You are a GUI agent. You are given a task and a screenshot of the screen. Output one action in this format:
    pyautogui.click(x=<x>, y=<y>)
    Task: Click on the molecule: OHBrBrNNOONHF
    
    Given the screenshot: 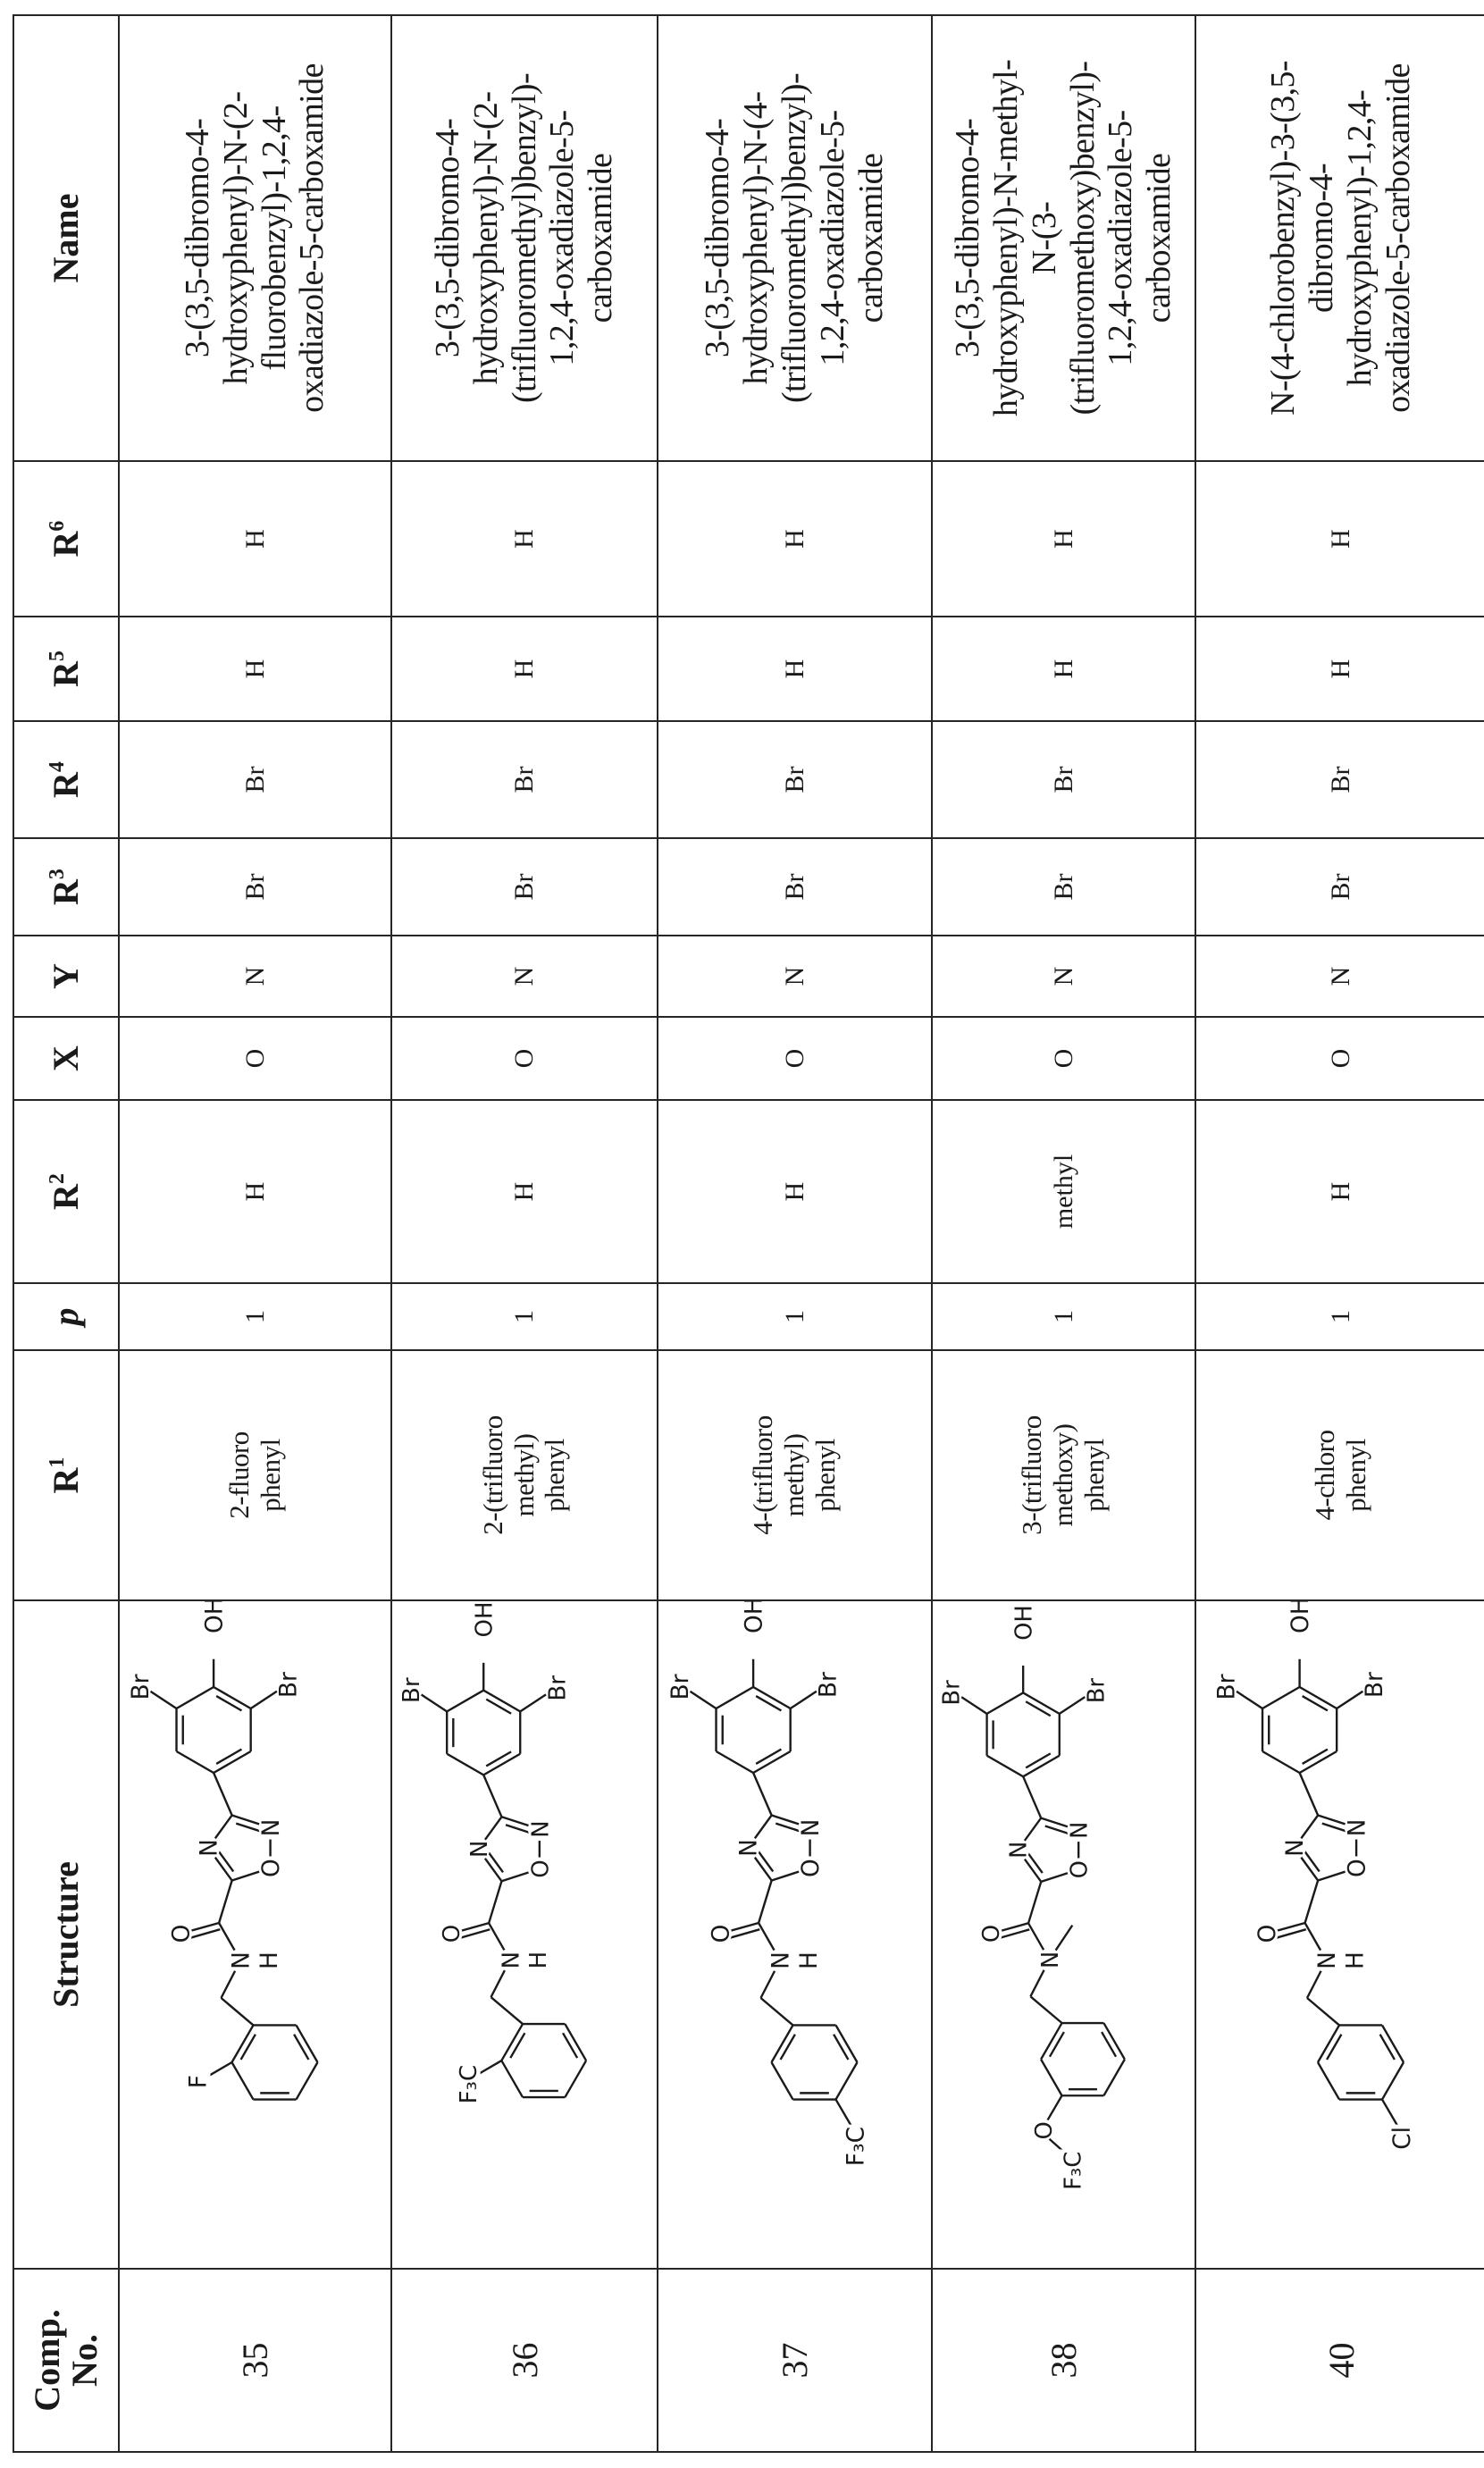 What is the action you would take?
    pyautogui.click(x=223, y=1850)
    